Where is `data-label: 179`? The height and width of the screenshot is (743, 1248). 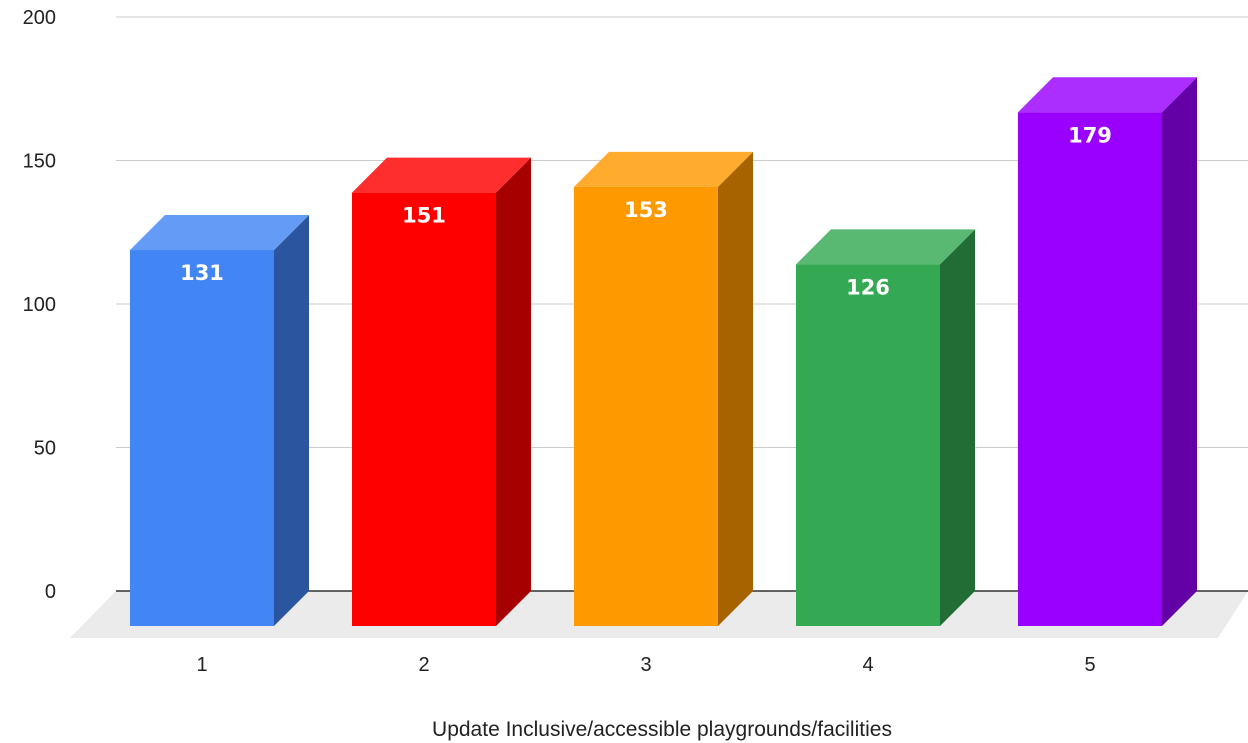
data-label: 179 is located at coordinates (1090, 135).